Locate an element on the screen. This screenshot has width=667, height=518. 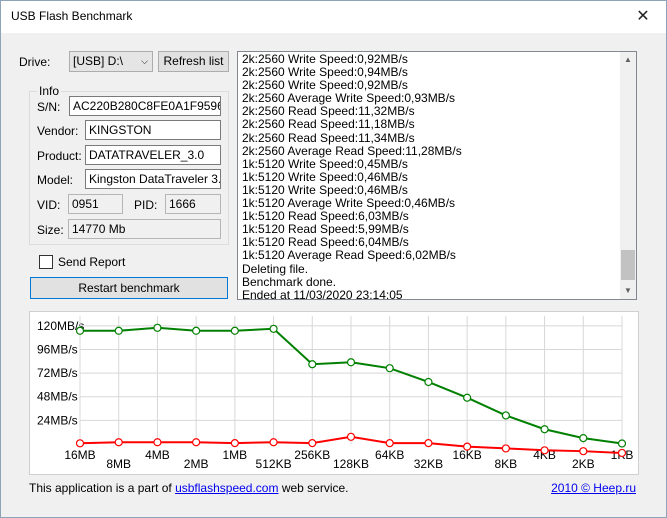
log-line: 2k:2560 Write Speed:0,92MB/s is located at coordinates (325, 59).